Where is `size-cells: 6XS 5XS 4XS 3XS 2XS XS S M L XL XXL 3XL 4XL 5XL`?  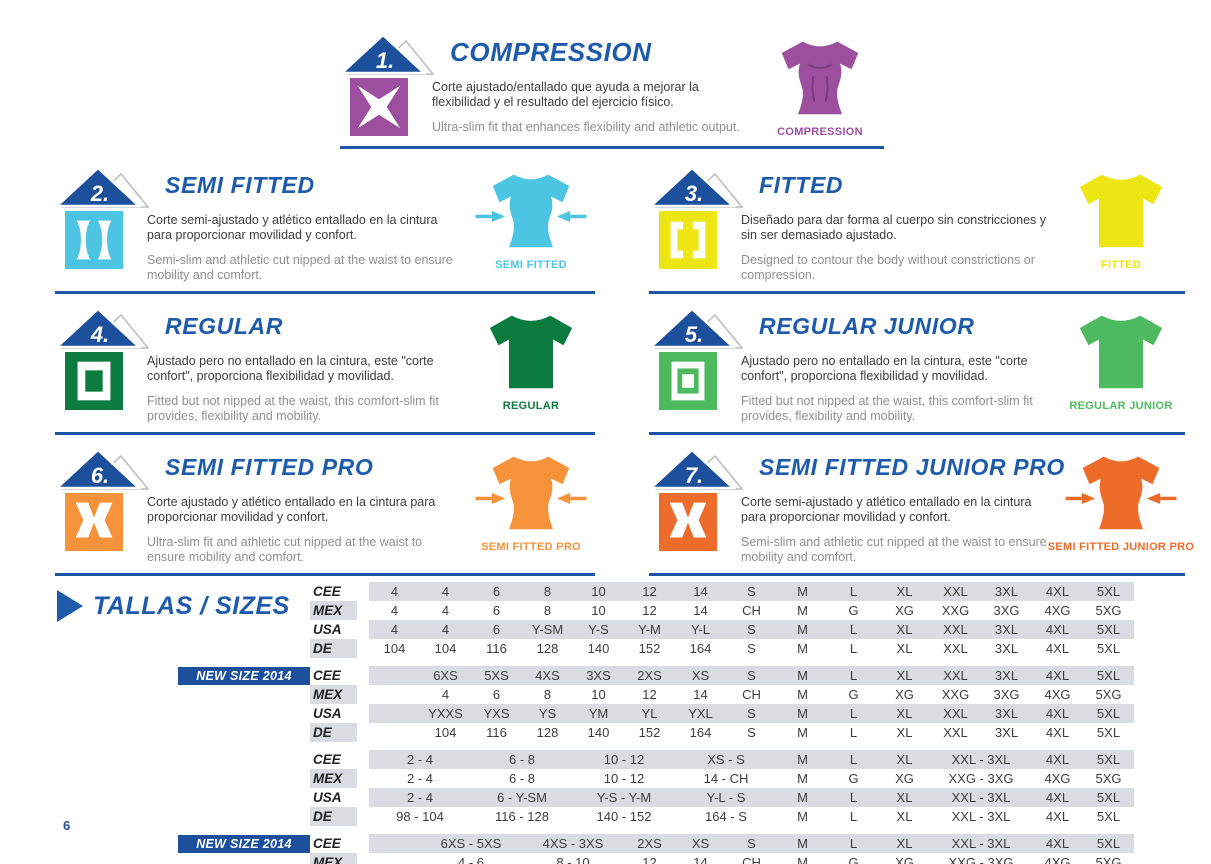 size-cells: 6XS 5XS 4XS 3XS 2XS XS S M L XL XXL 3XL 4XL 5XL is located at coordinates (751, 675).